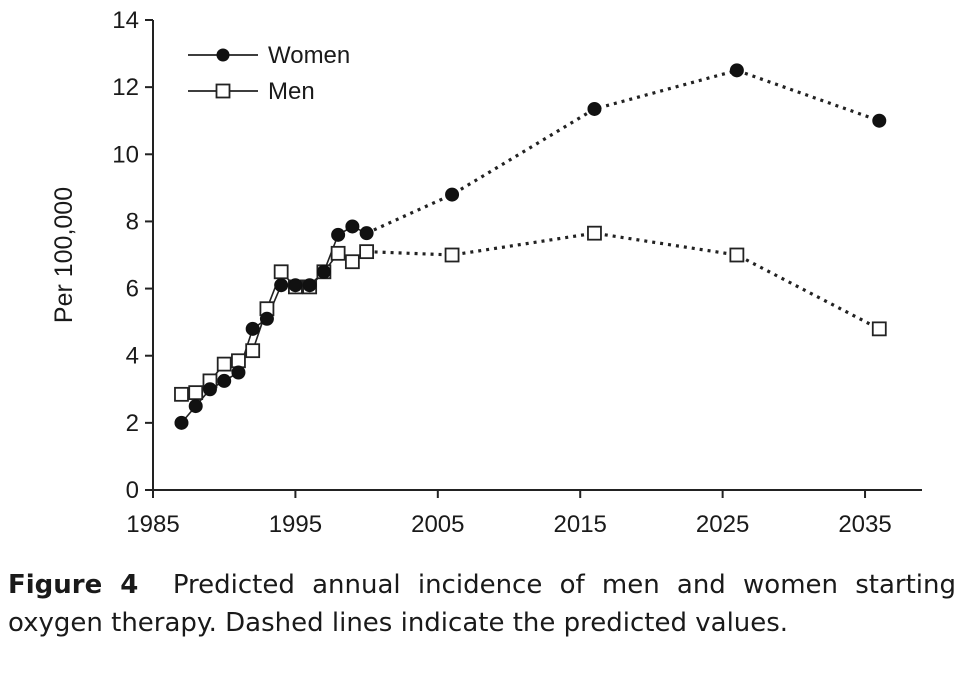 The image size is (960, 686). What do you see at coordinates (152, 524) in the screenshot?
I see `x-tick-label: 1985` at bounding box center [152, 524].